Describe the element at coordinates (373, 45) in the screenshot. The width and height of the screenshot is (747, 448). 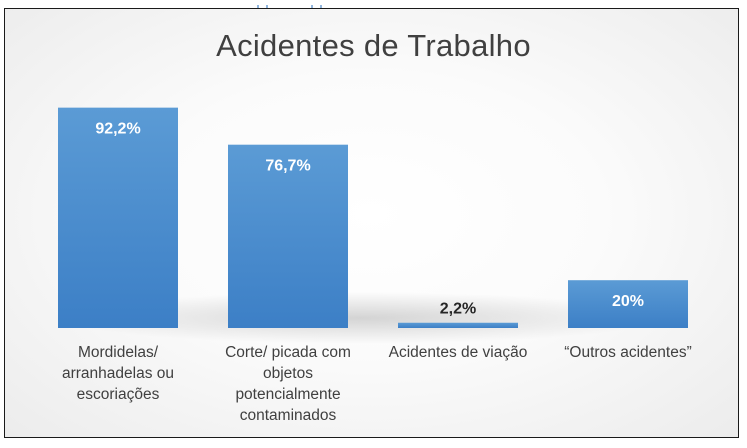
I see `chart-title: Acidentes de Trabalho` at that location.